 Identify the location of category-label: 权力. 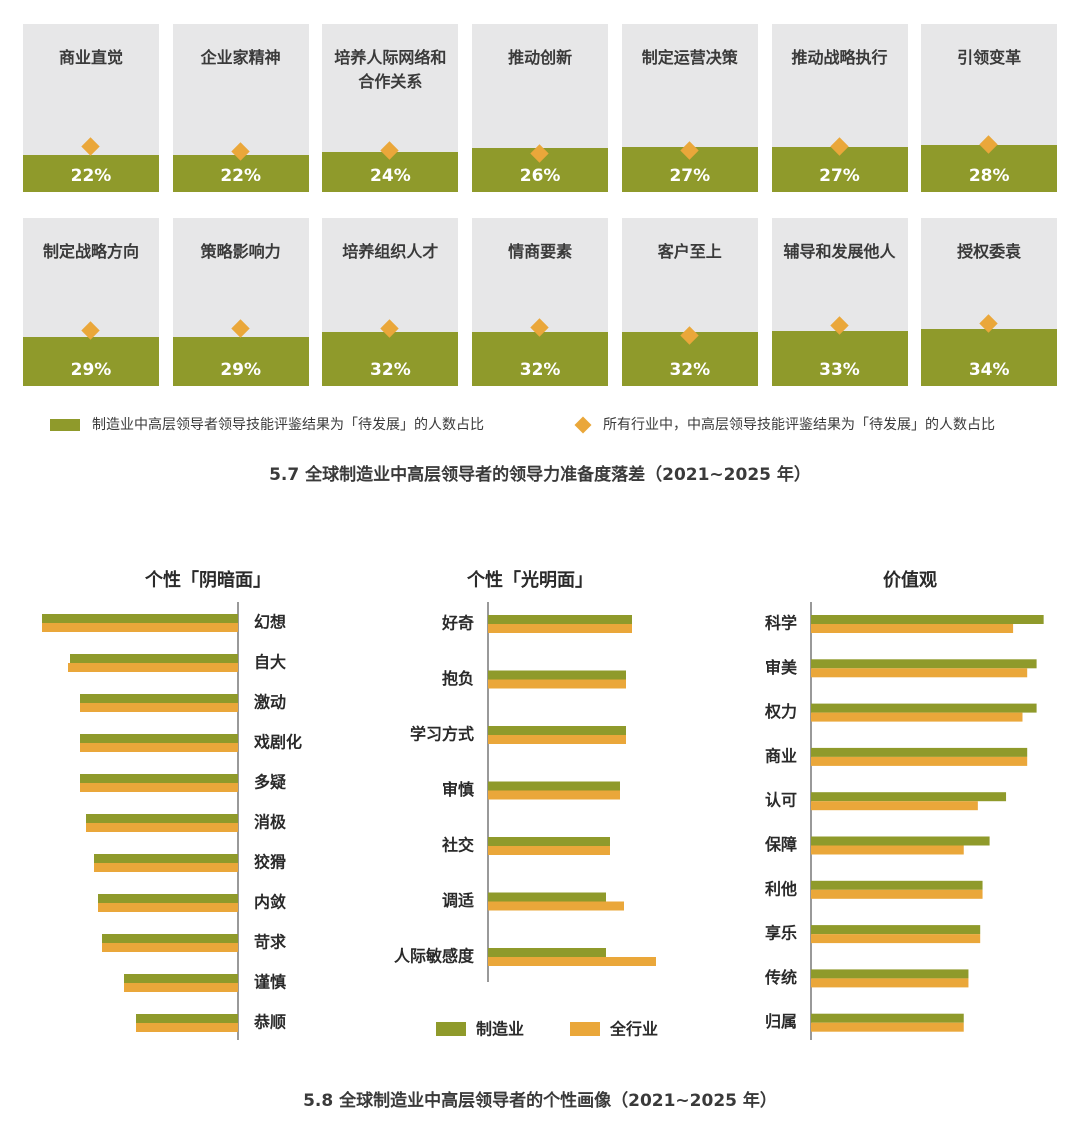
(780, 711).